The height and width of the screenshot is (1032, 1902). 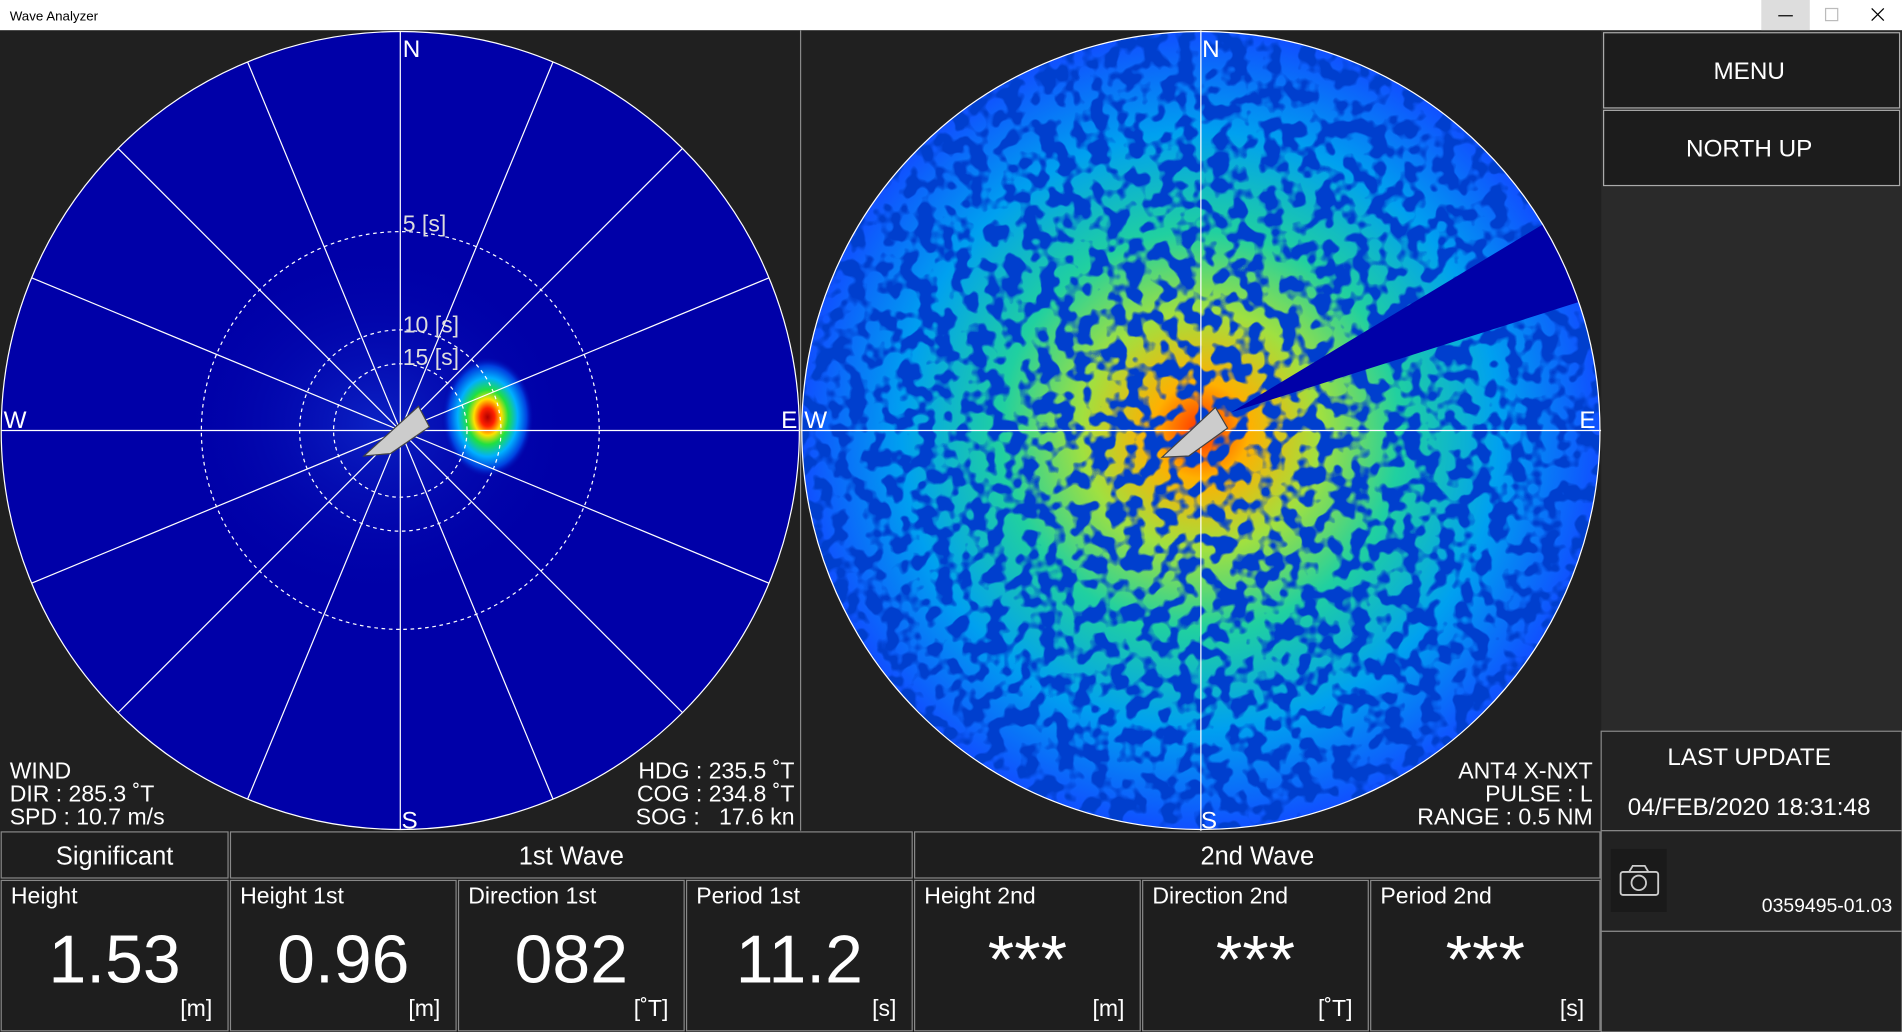 What do you see at coordinates (40, 771) in the screenshot?
I see `wind-title: WIND` at bounding box center [40, 771].